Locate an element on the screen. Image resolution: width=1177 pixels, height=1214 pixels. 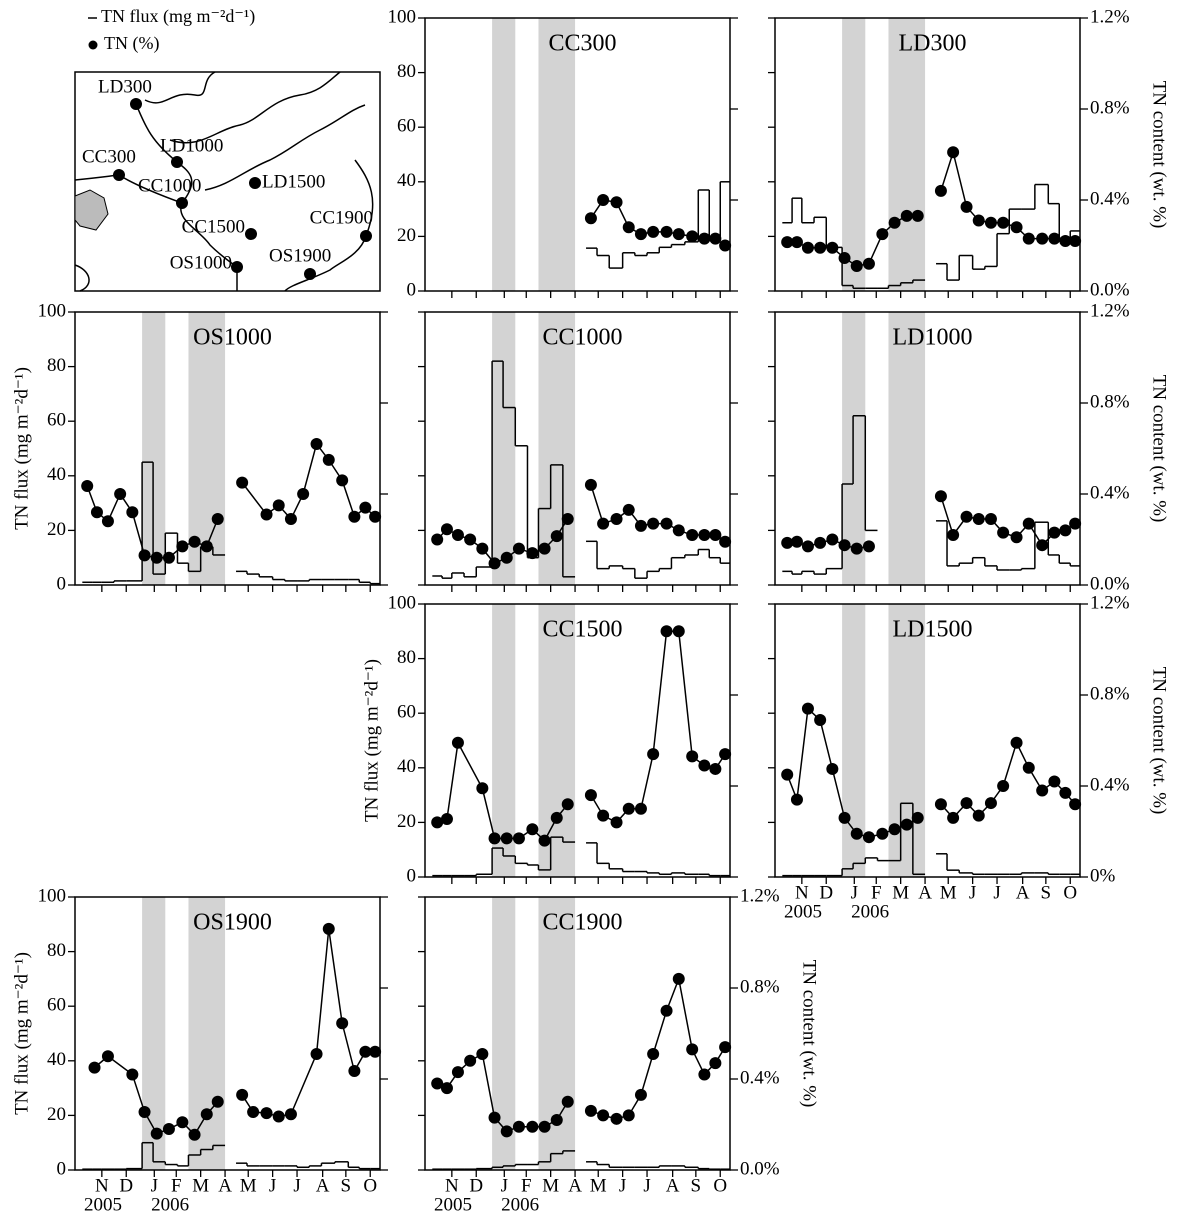
panel-title: LD1500 is located at coordinates (933, 630).